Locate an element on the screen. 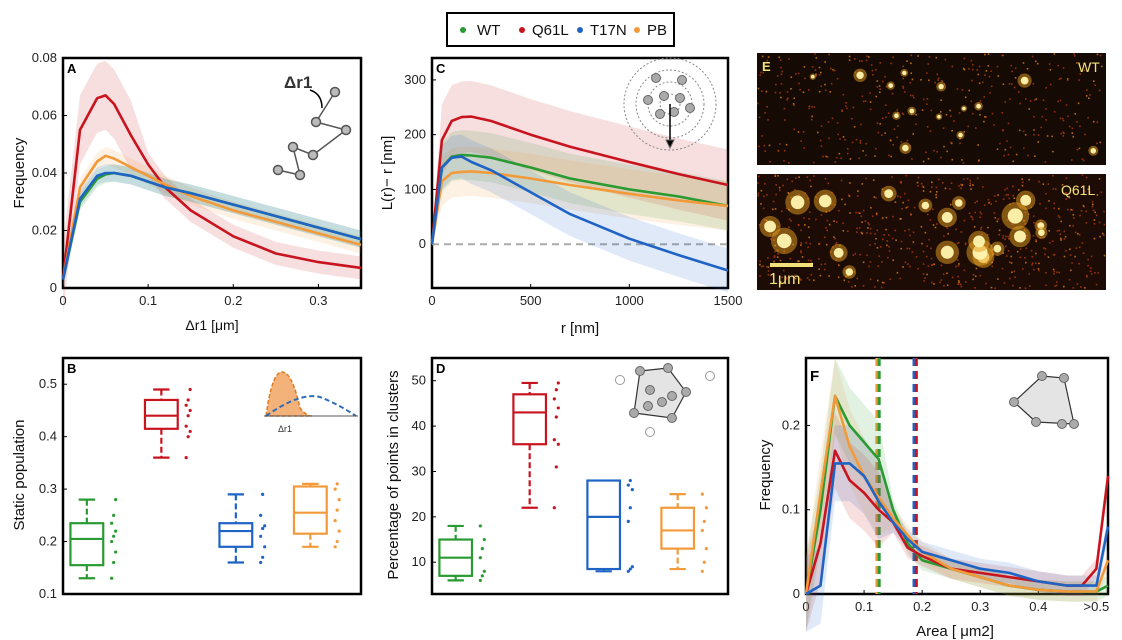  y-tick-label-0: 0 is located at coordinates (796, 593).